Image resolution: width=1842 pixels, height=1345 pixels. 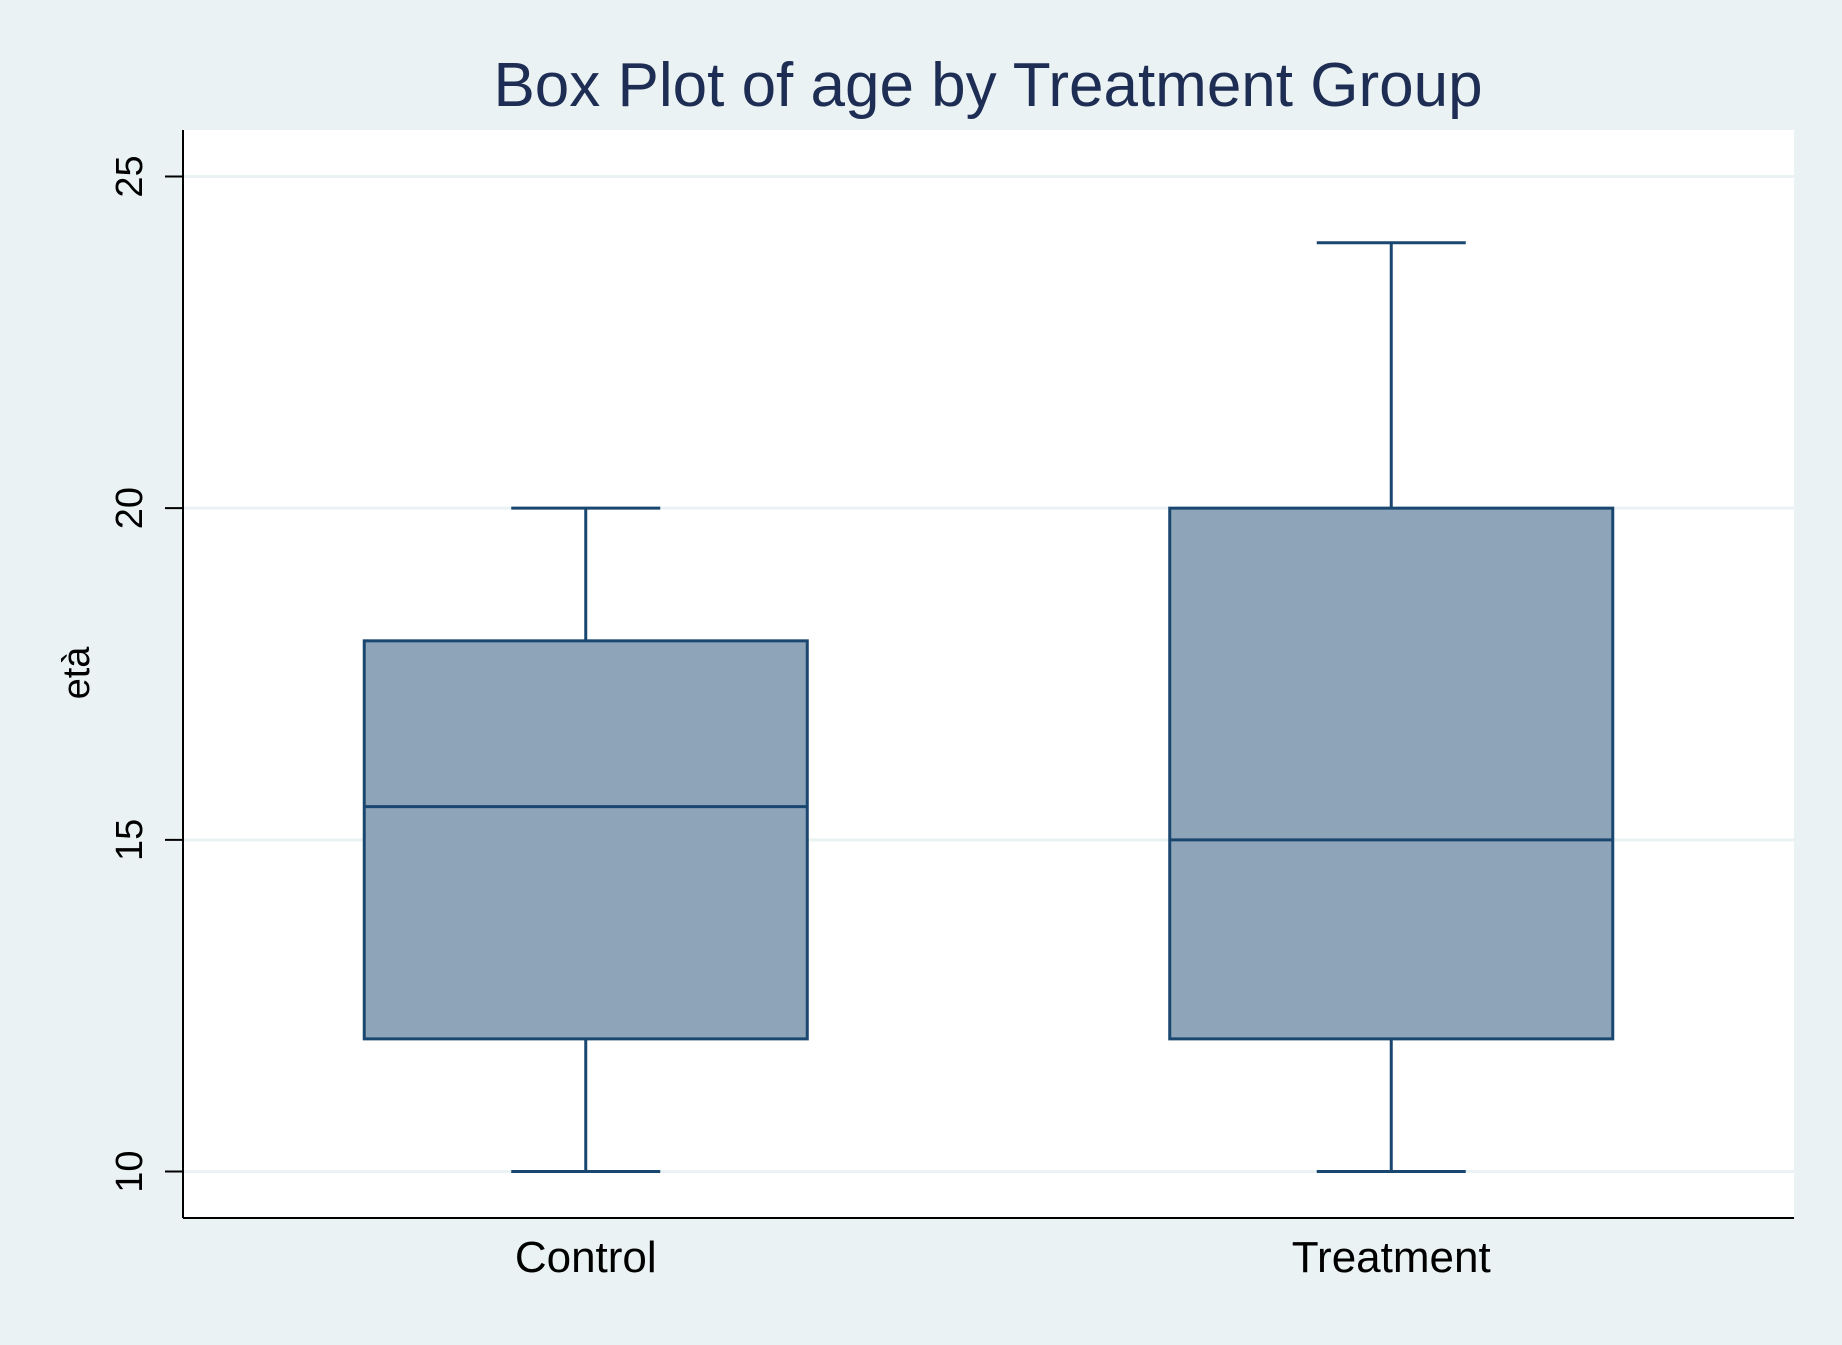 What do you see at coordinates (987, 85) in the screenshot?
I see `chart-title: Box Plot of age by Treatment Group` at bounding box center [987, 85].